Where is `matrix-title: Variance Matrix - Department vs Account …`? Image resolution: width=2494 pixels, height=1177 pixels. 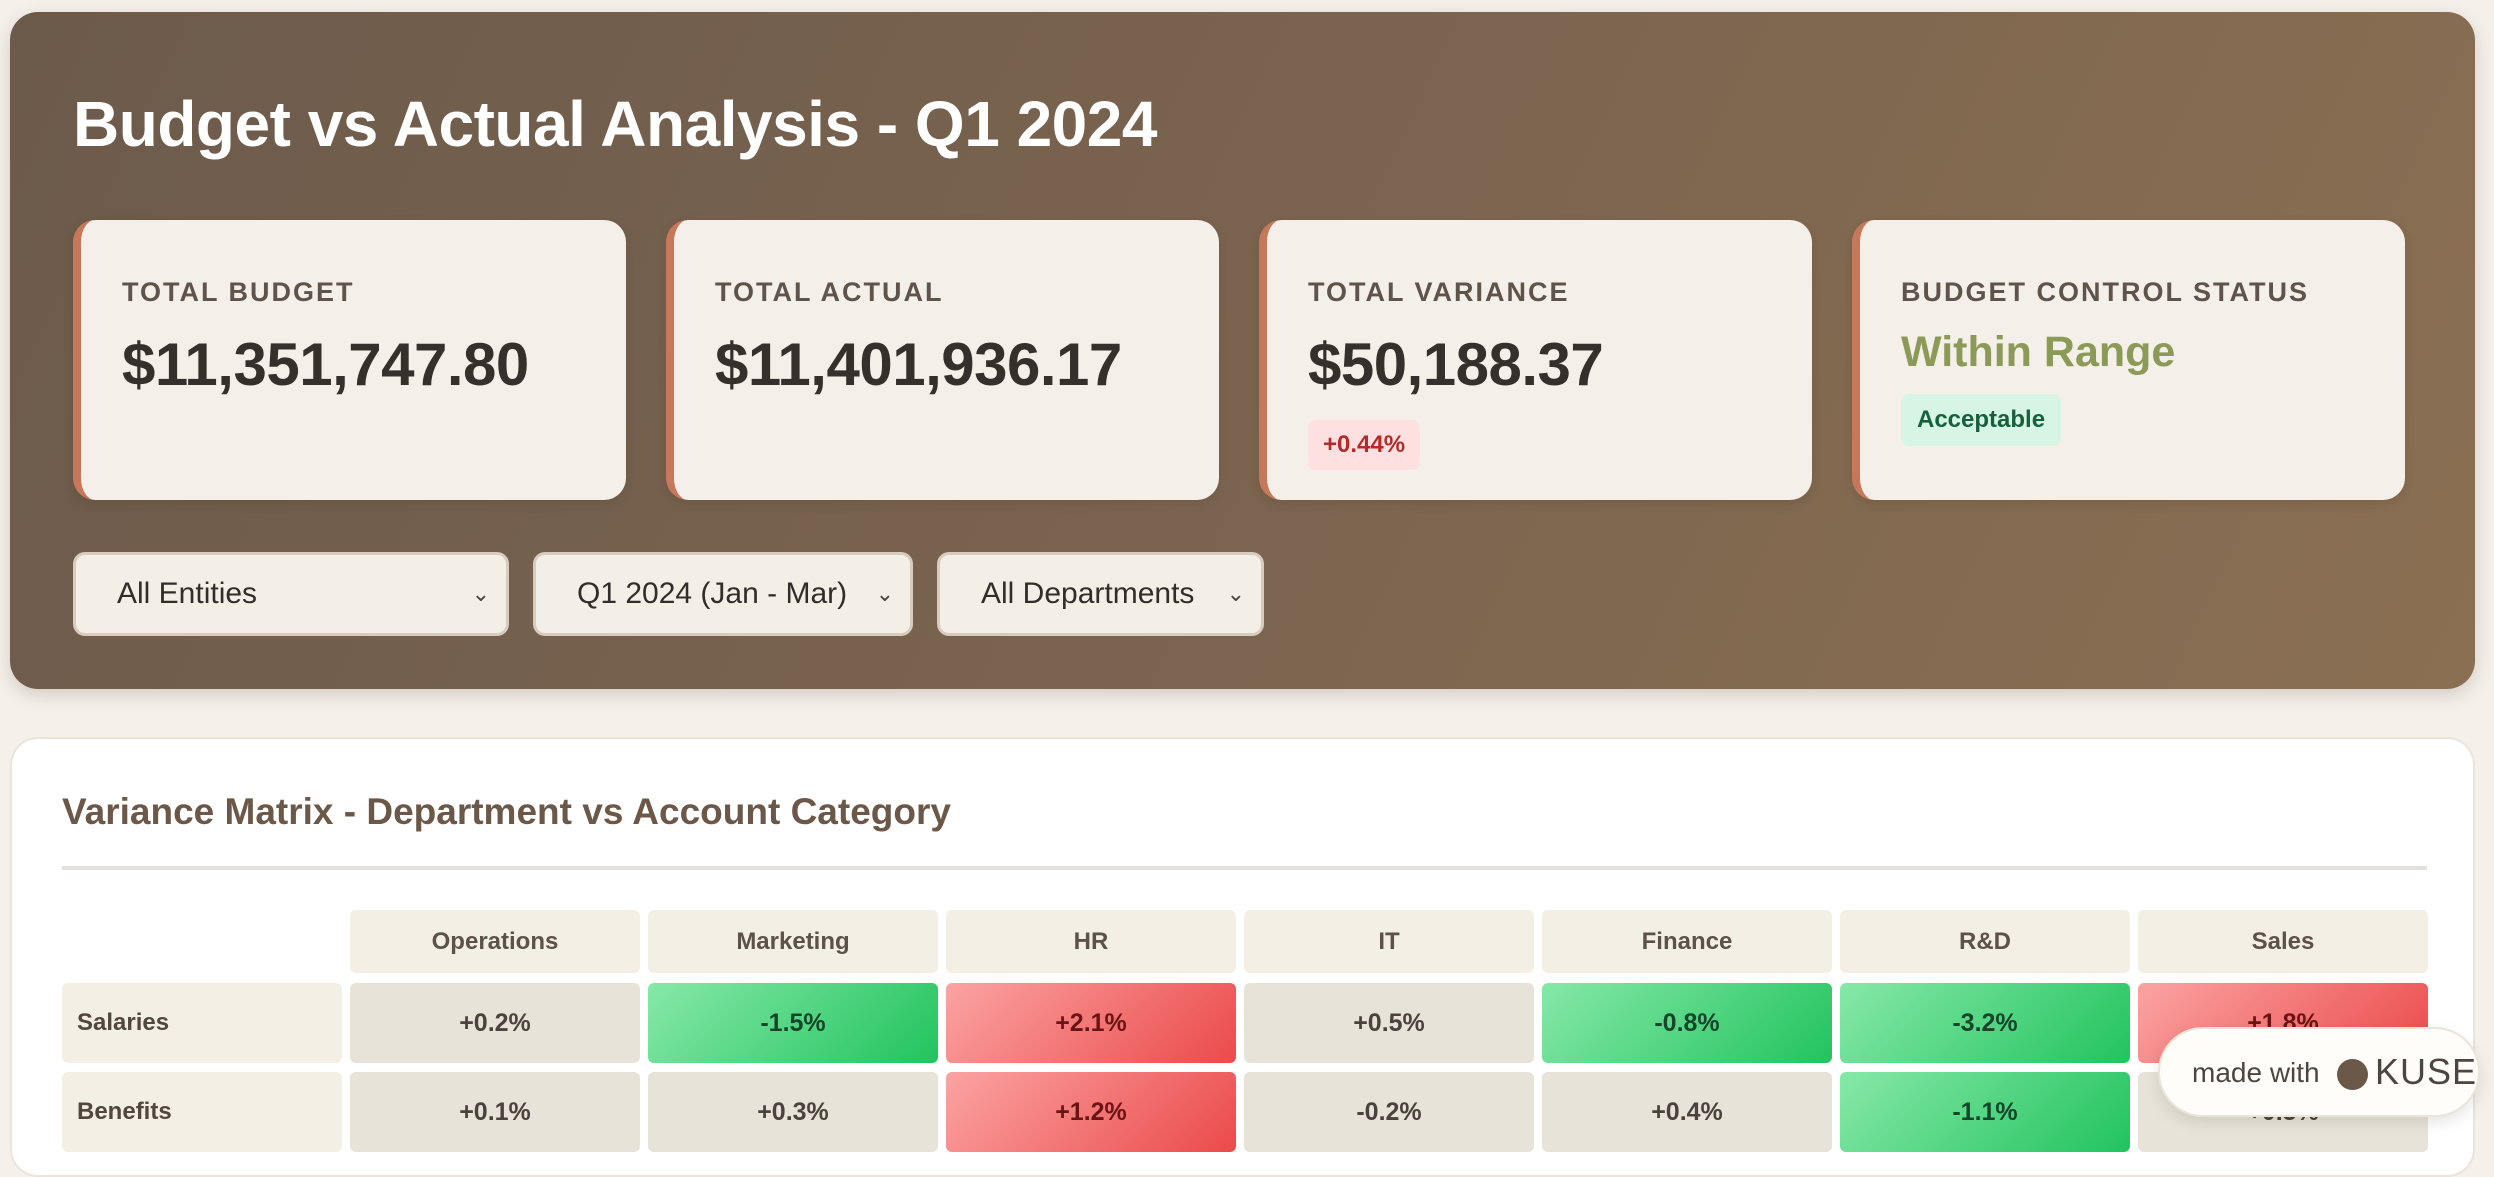
matrix-title: Variance Matrix - Department vs Account … is located at coordinates (506, 811).